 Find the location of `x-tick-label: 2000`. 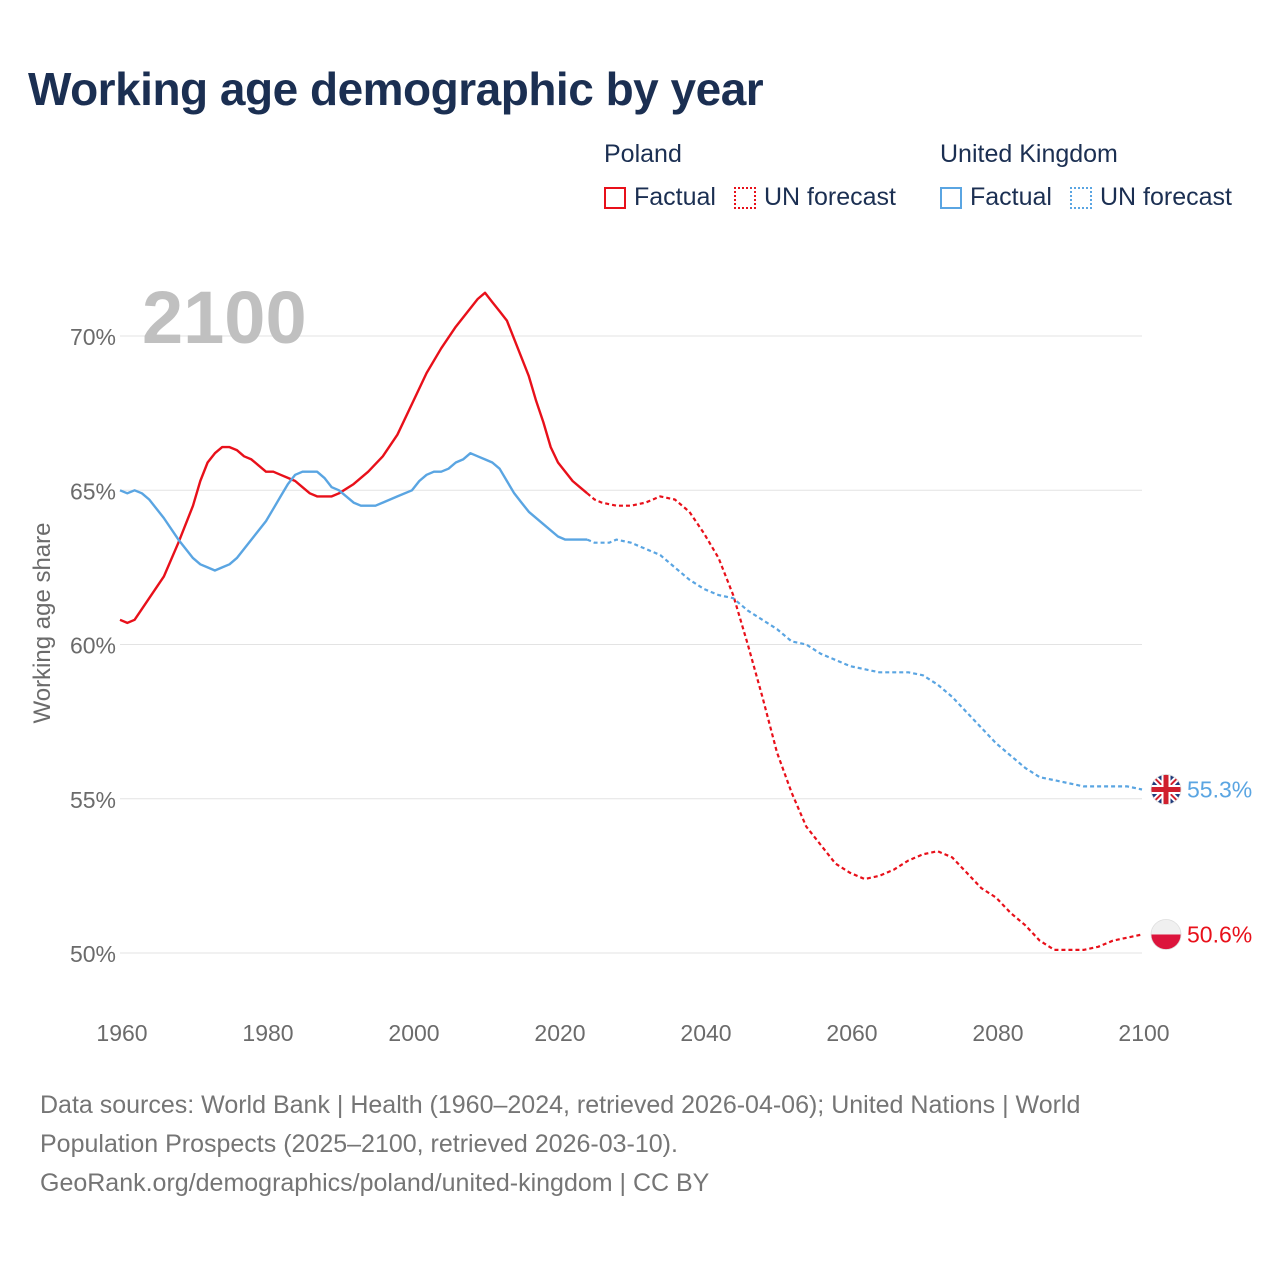

x-tick-label: 2000 is located at coordinates (413, 1033).